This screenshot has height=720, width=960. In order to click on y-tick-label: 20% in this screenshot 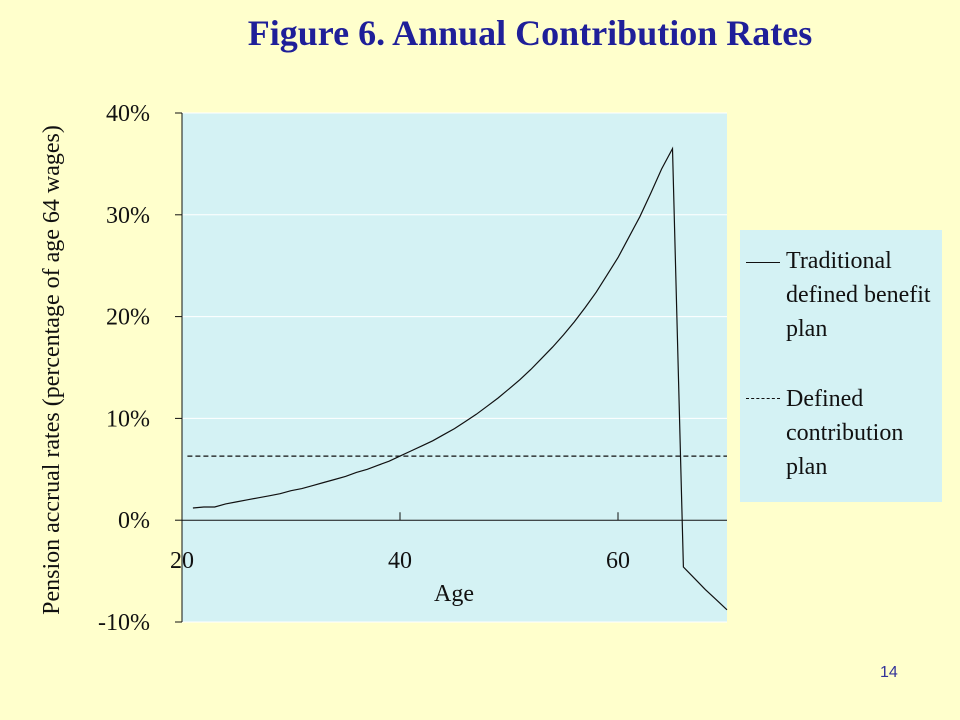, I will do `click(128, 318)`.